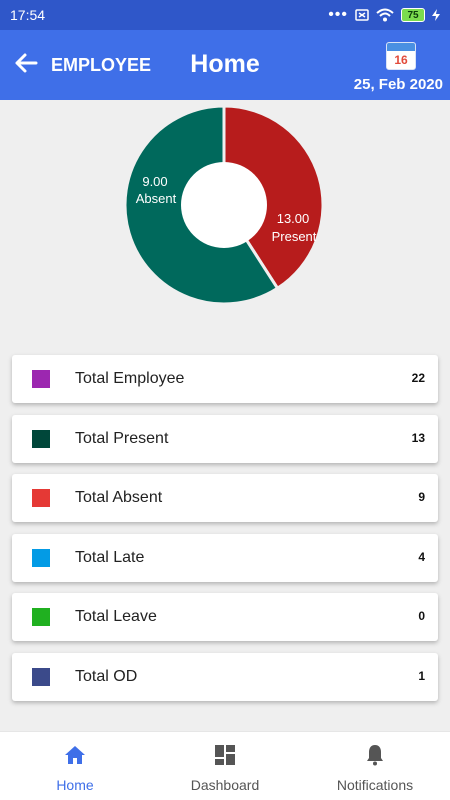 The image size is (450, 800). What do you see at coordinates (375, 785) in the screenshot?
I see `nav-notifications-label: Notifications` at bounding box center [375, 785].